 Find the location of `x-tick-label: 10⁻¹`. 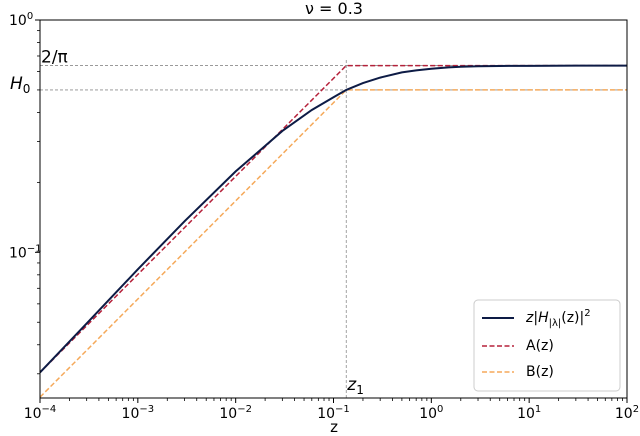

x-tick-label: 10⁻¹ is located at coordinates (333, 413).